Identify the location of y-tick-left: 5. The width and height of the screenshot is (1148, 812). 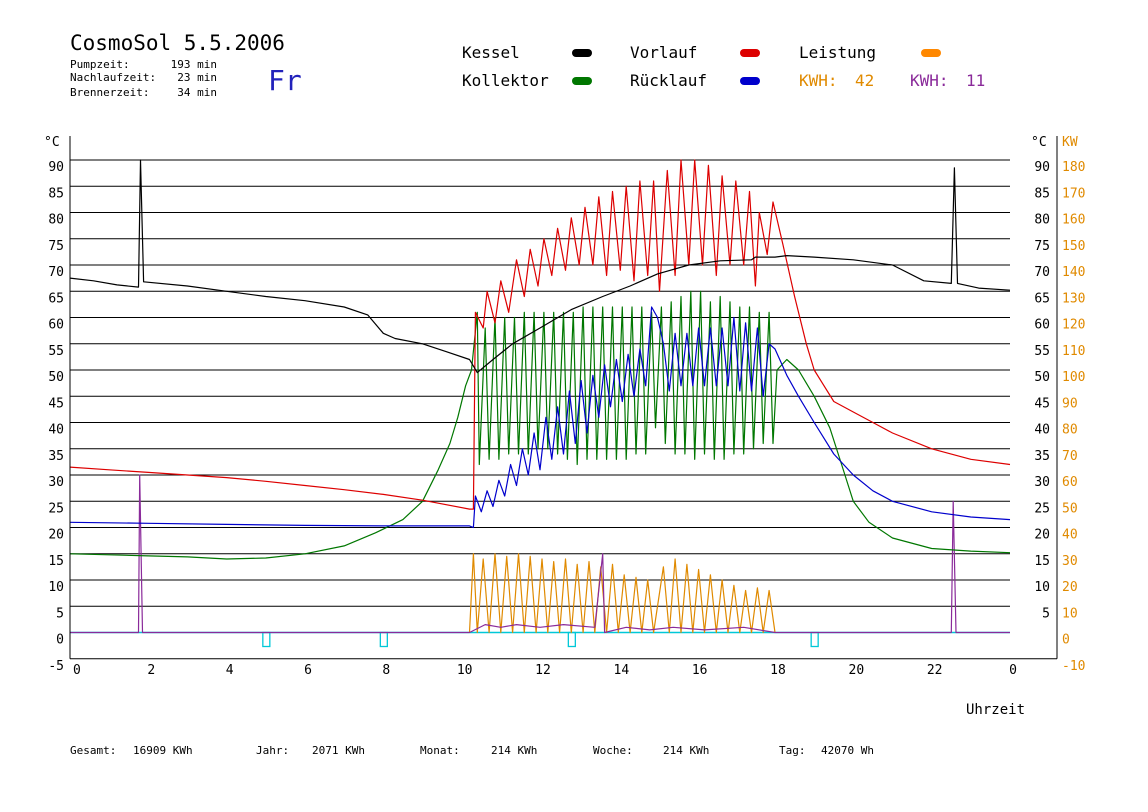
(60, 613).